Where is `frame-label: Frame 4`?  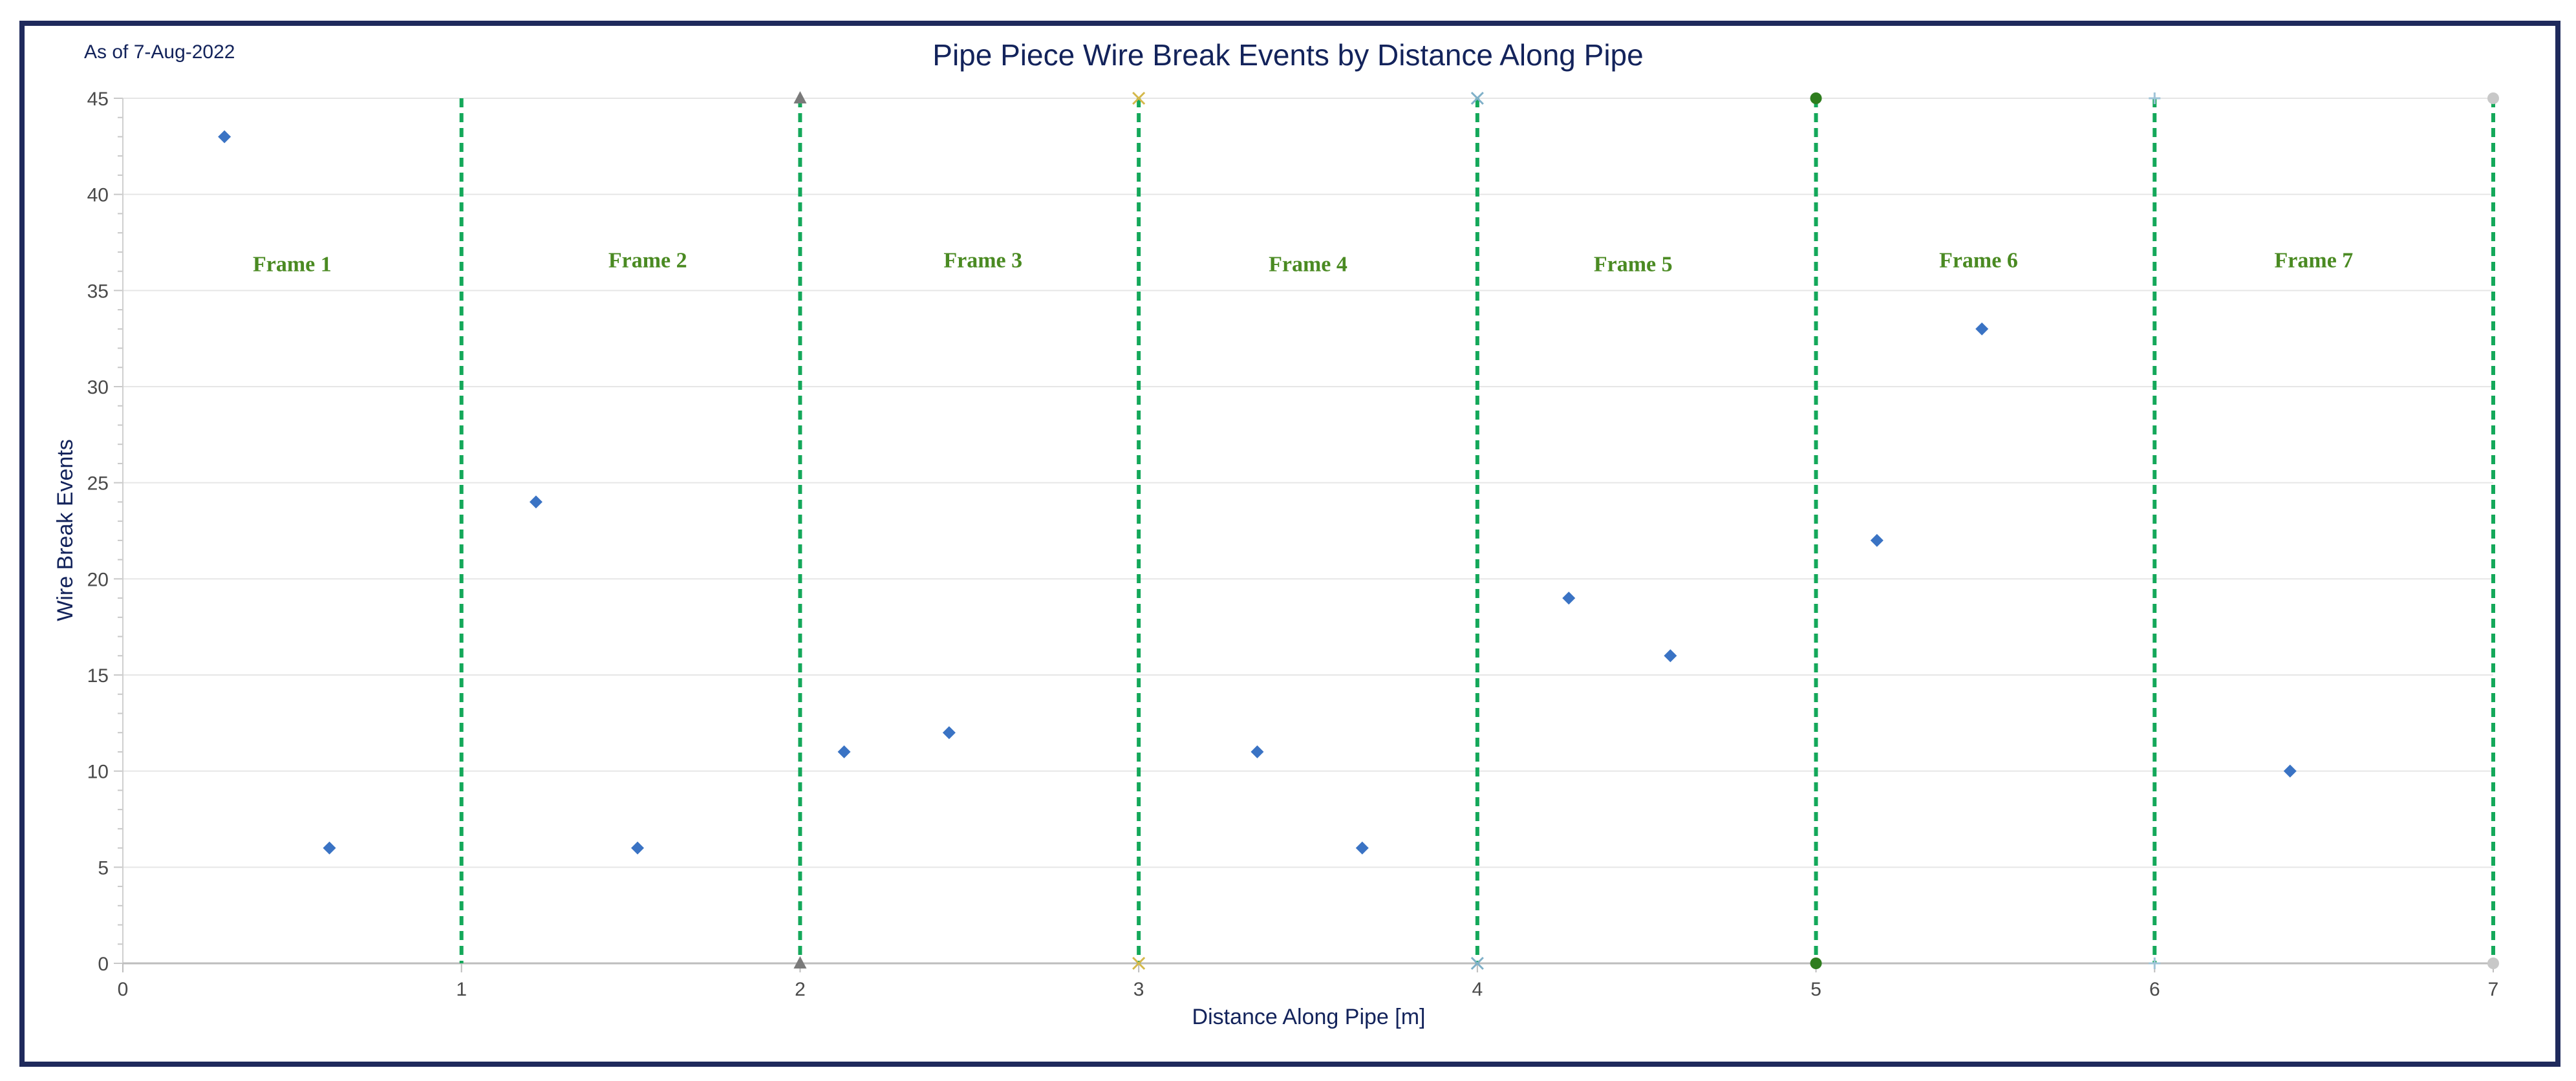 frame-label: Frame 4 is located at coordinates (1308, 265).